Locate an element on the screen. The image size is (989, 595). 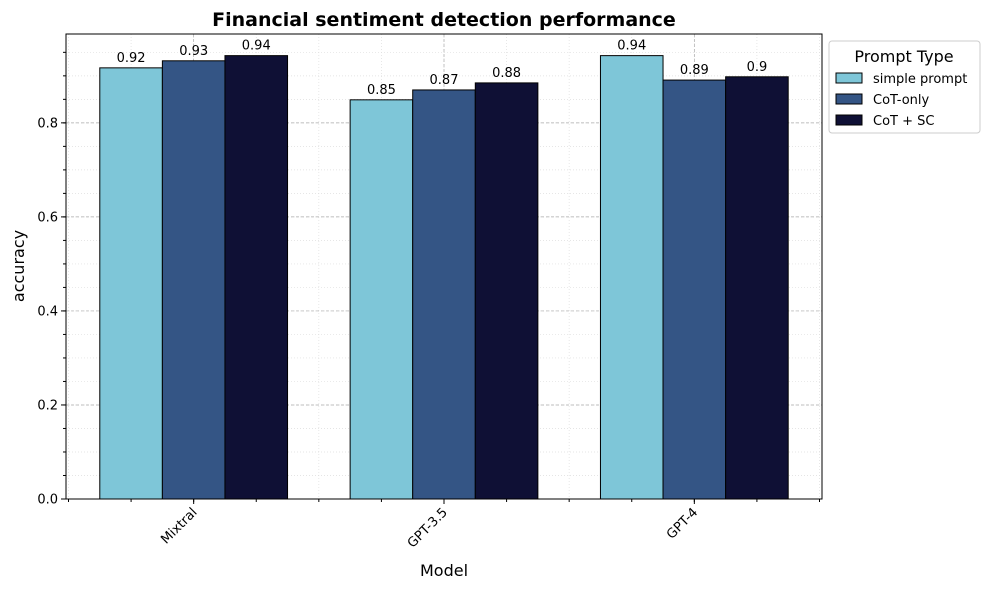
data-label: 0.9 is located at coordinates (757, 67).